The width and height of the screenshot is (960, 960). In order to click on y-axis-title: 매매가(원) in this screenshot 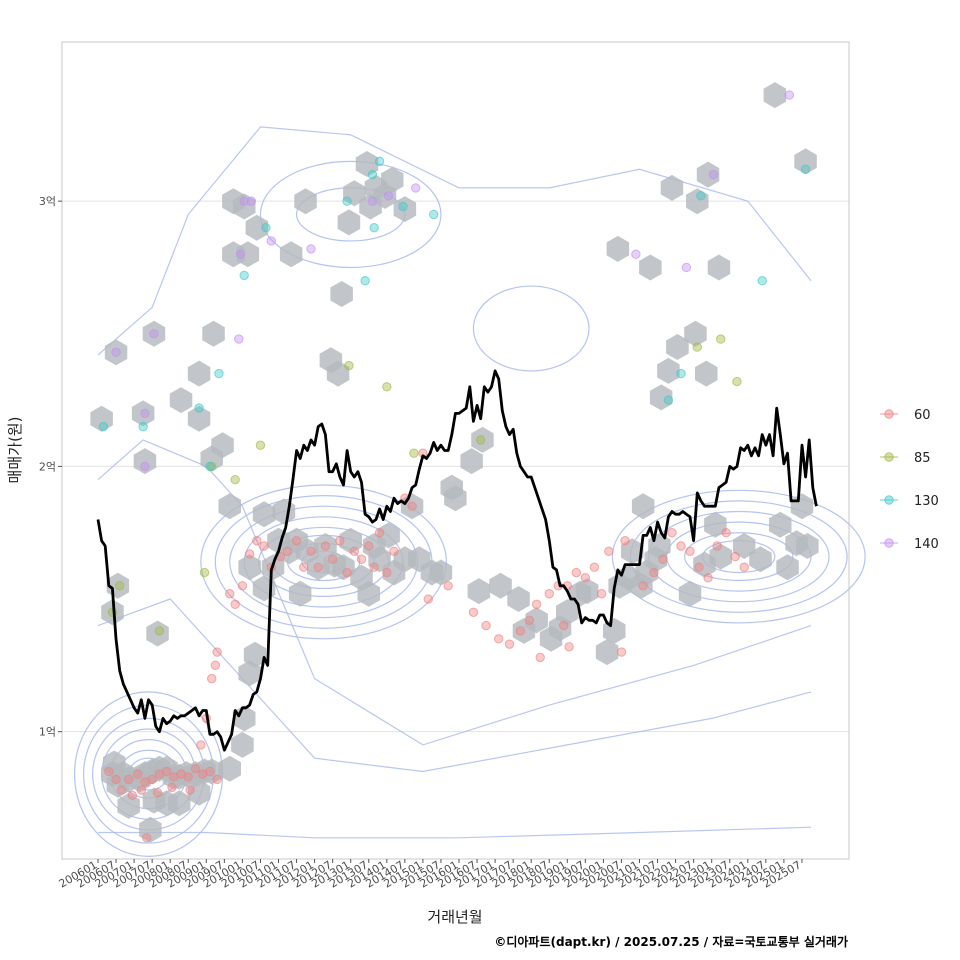, I will do `click(15, 450)`.